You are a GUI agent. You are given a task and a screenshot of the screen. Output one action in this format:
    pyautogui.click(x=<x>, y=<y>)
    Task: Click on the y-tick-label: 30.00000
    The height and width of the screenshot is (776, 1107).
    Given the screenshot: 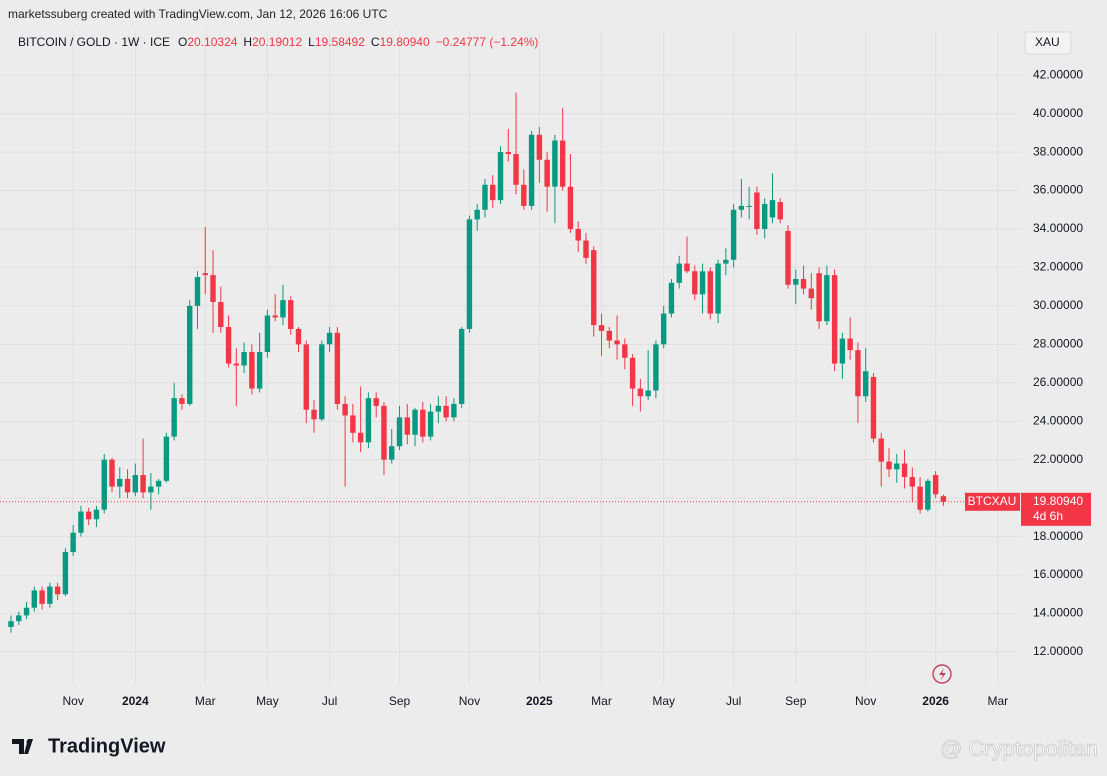 What is the action you would take?
    pyautogui.click(x=1058, y=305)
    